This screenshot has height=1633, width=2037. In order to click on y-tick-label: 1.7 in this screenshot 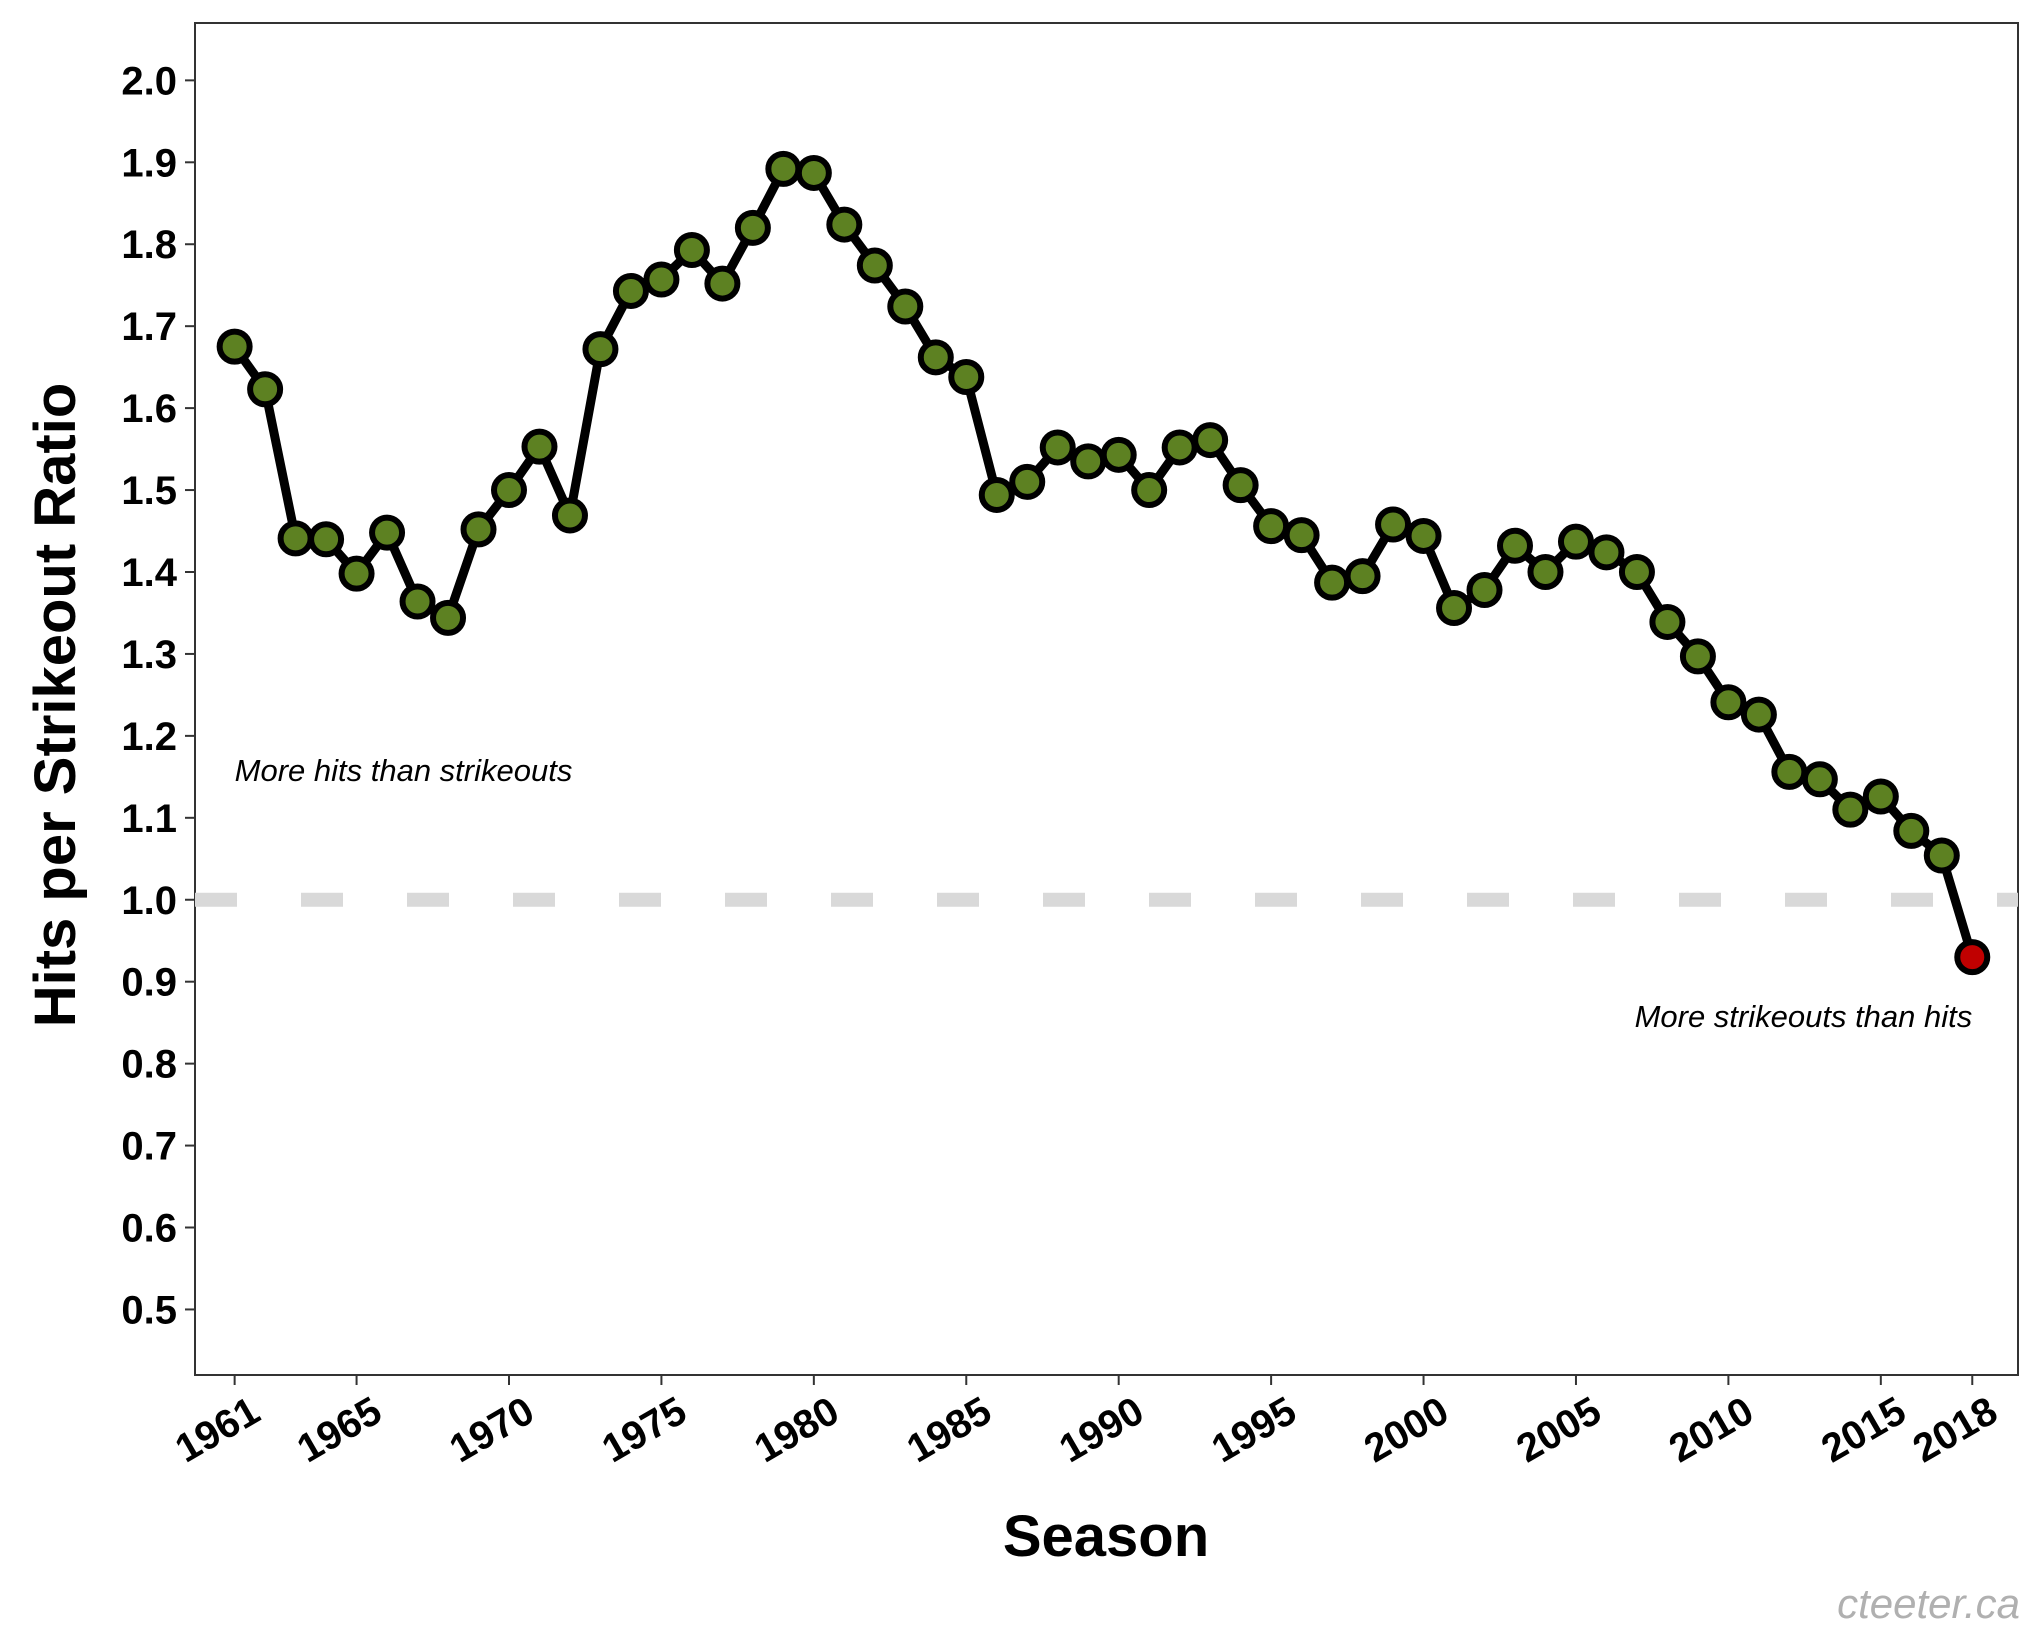, I will do `click(149, 327)`.